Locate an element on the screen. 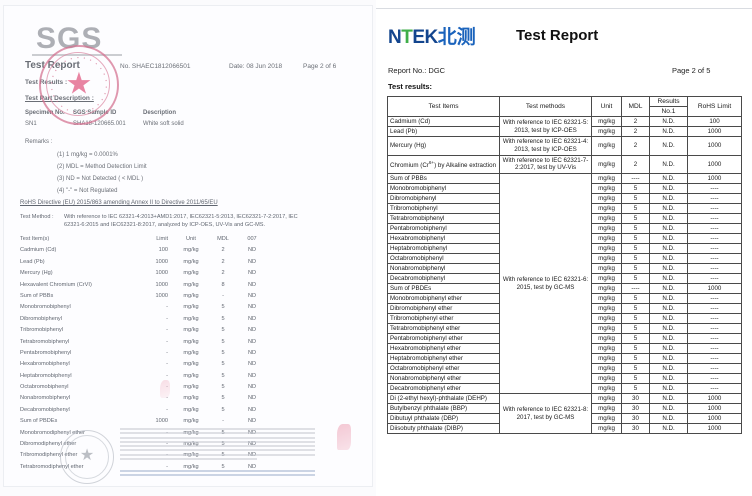 This screenshot has height=496, width=752. right-cell-item: Hexabromobiphenyl is located at coordinates (443, 238).